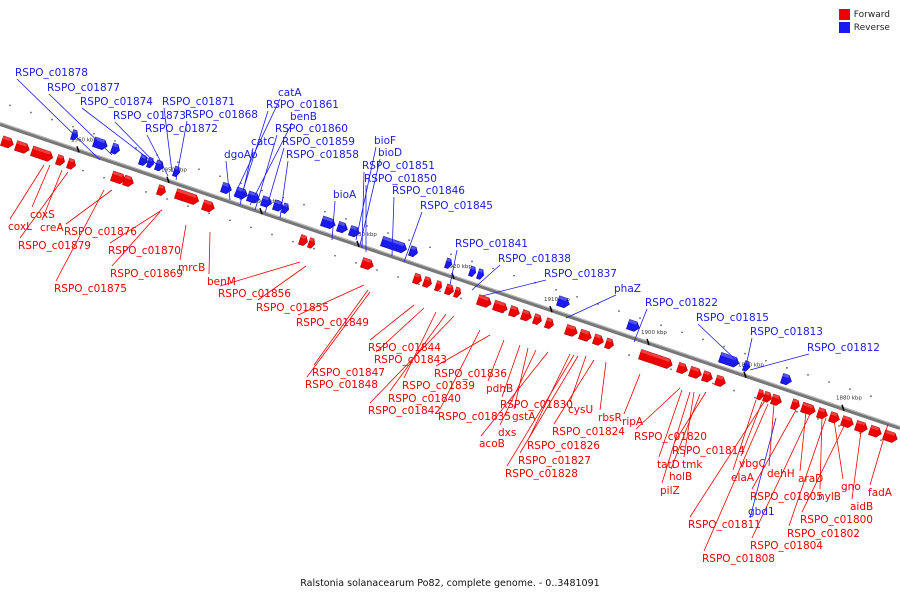 This screenshot has height=600, width=900. I want to click on gene-label-rspo-c01840: RSPO_c01840, so click(424, 399).